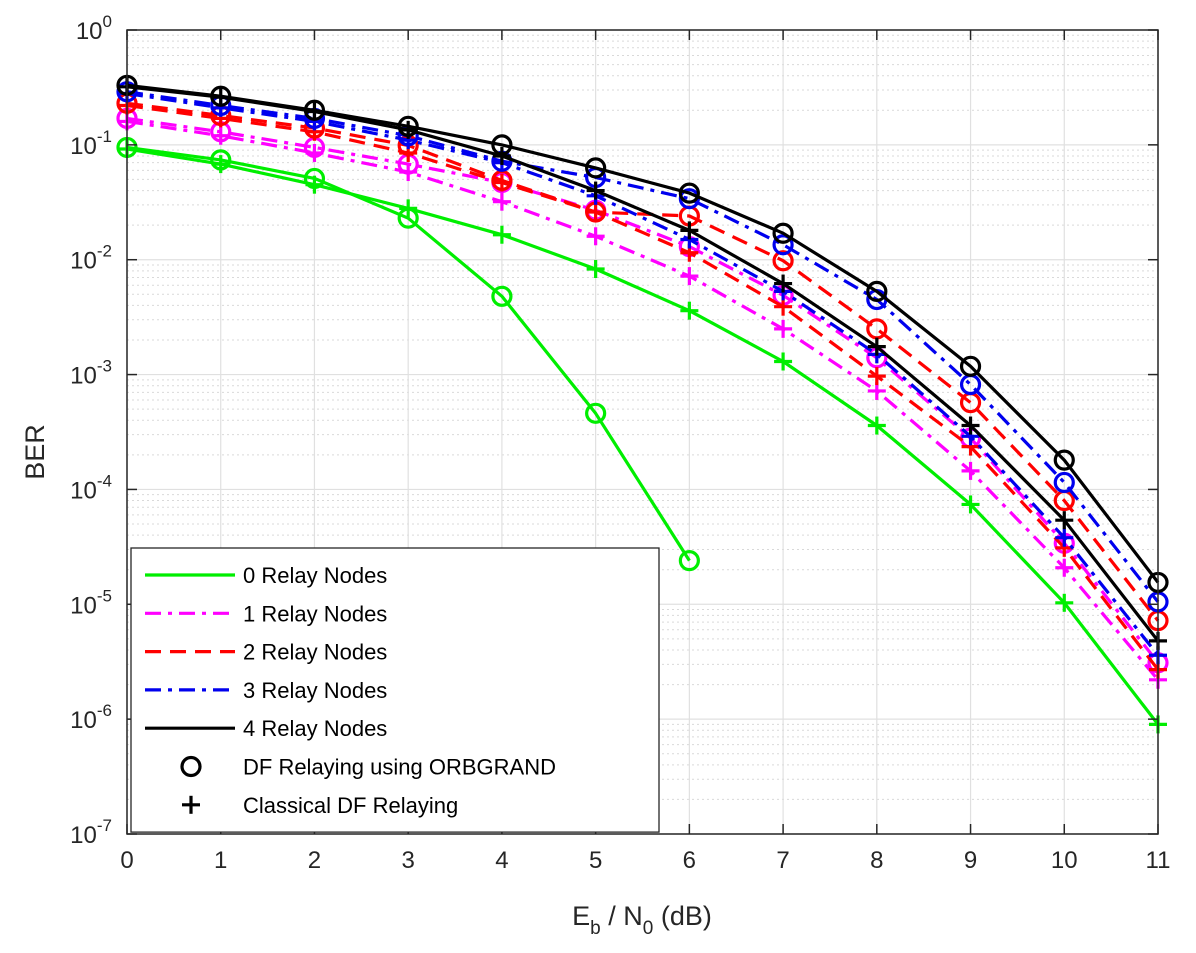  Describe the element at coordinates (315, 690) in the screenshot. I see `legend-3-relay-nodes-label: 3 Relay Nodes` at that location.